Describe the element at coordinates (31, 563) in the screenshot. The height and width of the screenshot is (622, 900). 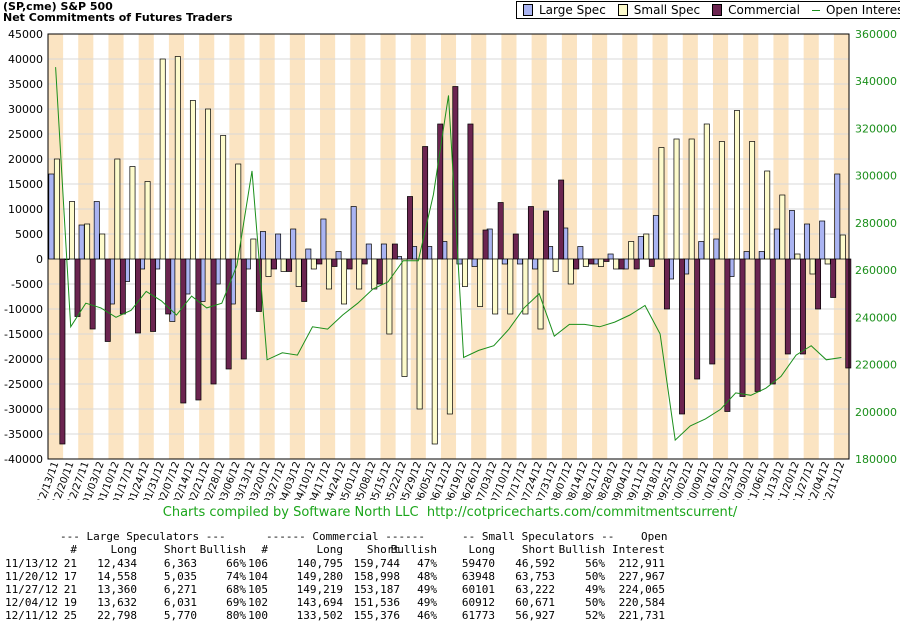
I see `table-row-date: 11/13/12` at that location.